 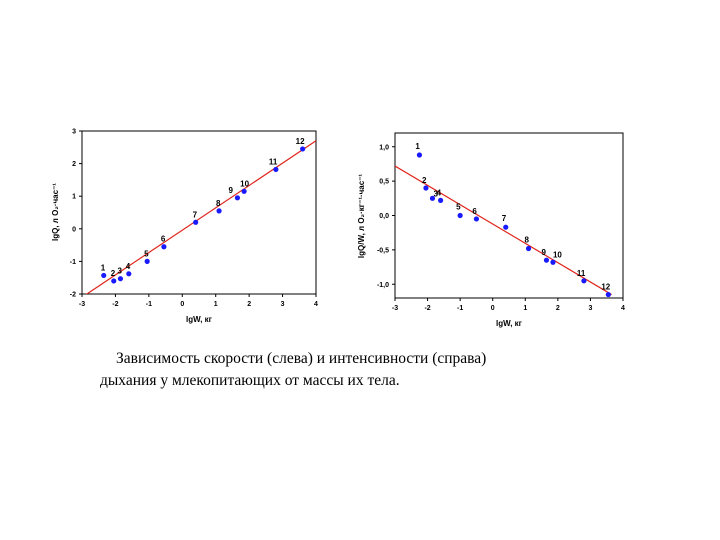 I want to click on chart2-x-tick-label: -1, so click(x=460, y=308).